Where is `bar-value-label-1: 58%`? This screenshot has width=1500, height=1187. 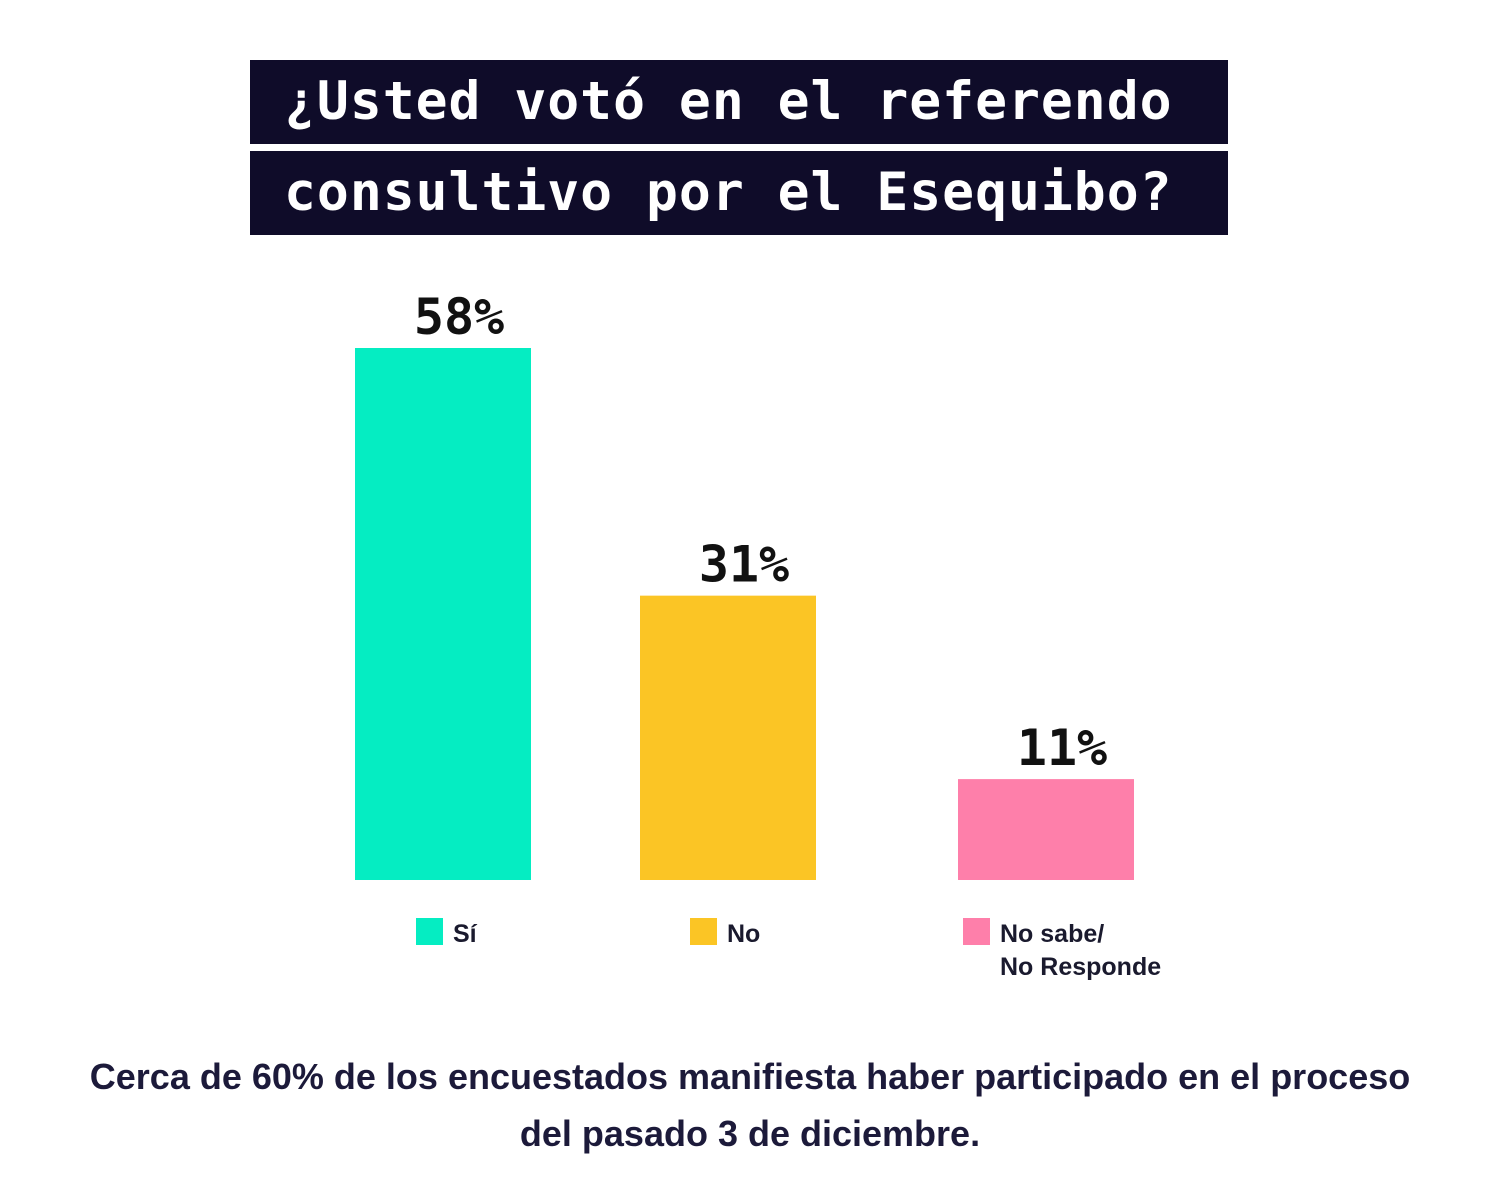
bar-value-label-1: 58% is located at coordinates (459, 317).